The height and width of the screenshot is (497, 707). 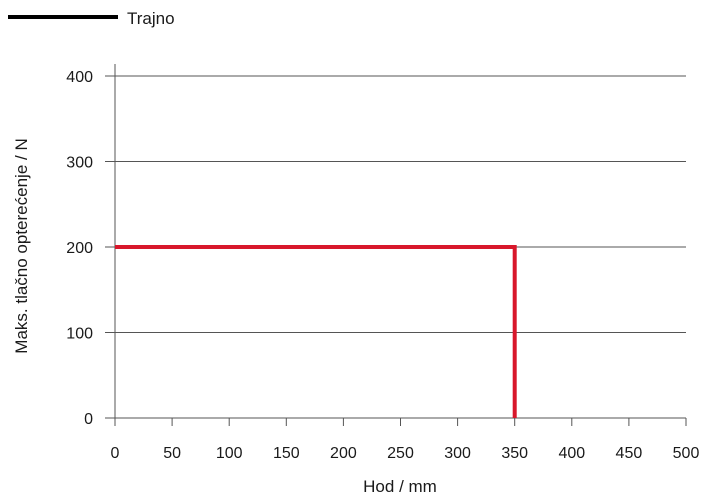 What do you see at coordinates (79, 334) in the screenshot?
I see `y-tick-label: 100` at bounding box center [79, 334].